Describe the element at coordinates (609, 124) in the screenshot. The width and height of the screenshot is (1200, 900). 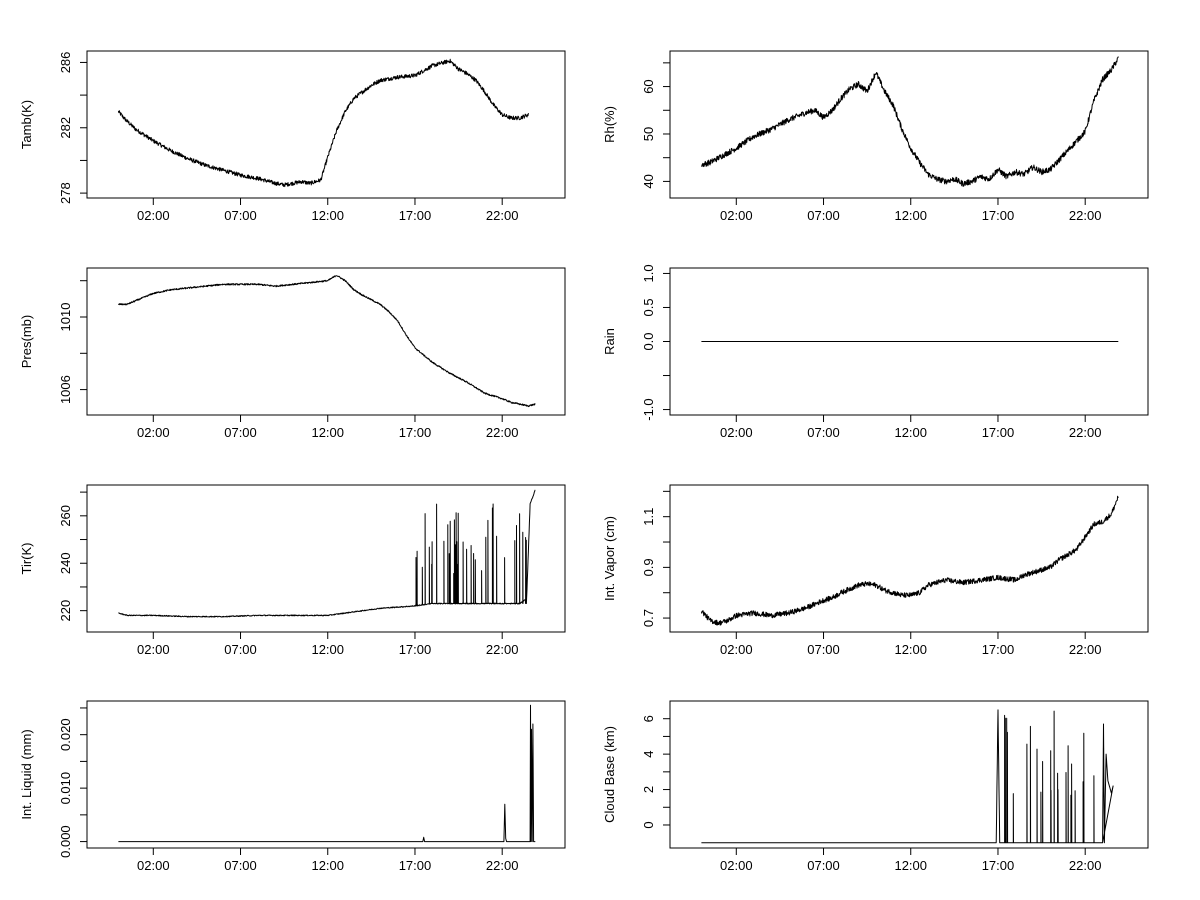
I see `y-axis-label: Rh(%)` at that location.